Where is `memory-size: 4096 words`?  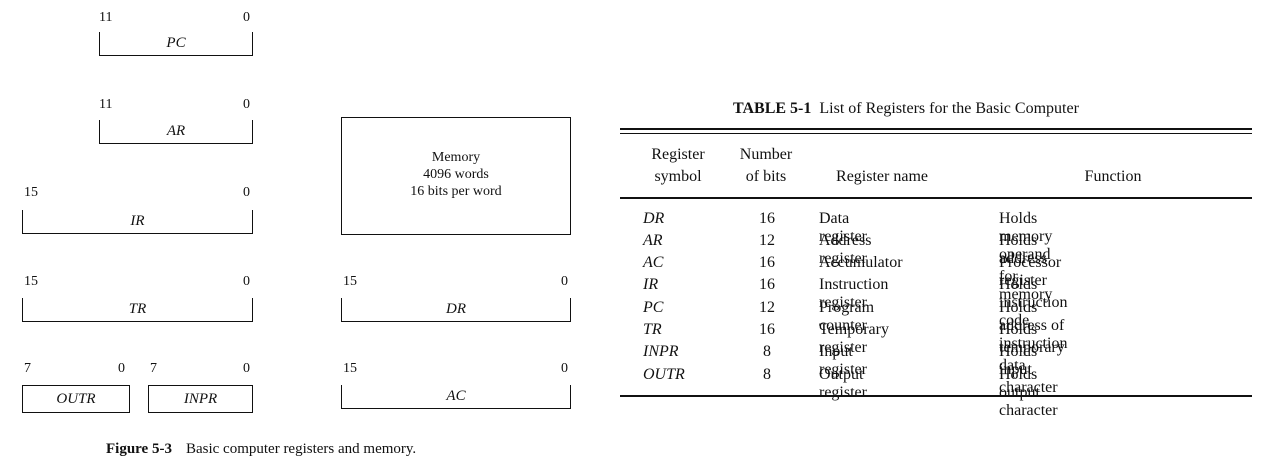 memory-size: 4096 words is located at coordinates (456, 174).